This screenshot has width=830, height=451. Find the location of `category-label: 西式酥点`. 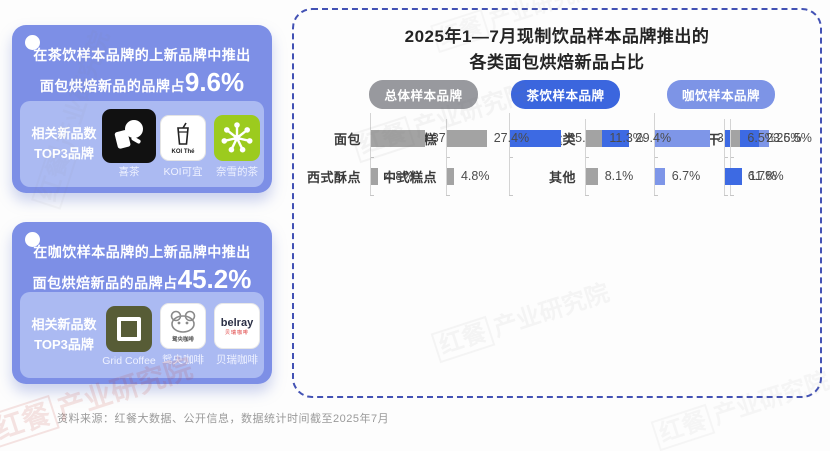

category-label: 西式酥点 is located at coordinates (333, 177).